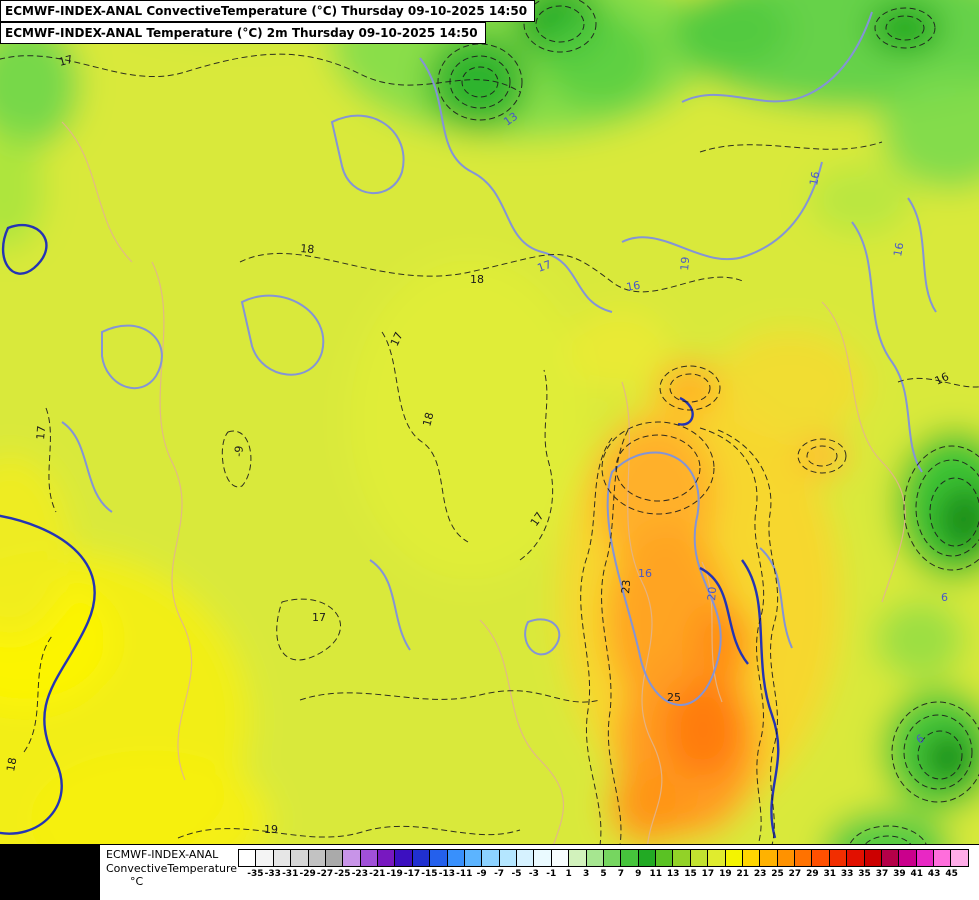 This screenshot has width=979, height=900. What do you see at coordinates (830, 874) in the screenshot?
I see `colorbar-tick: 31` at bounding box center [830, 874].